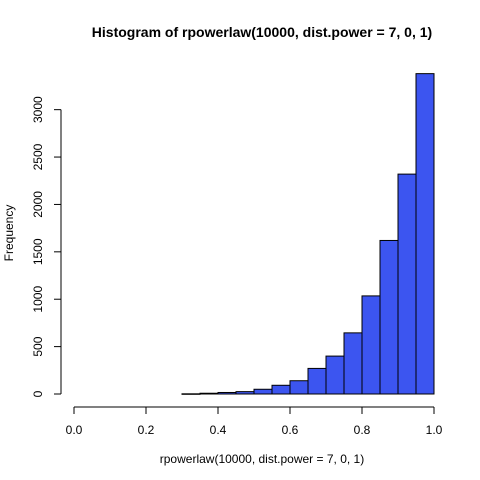 This screenshot has height=480, width=480. Describe the element at coordinates (434, 430) in the screenshot. I see `x-tick-label: 1.0` at that location.